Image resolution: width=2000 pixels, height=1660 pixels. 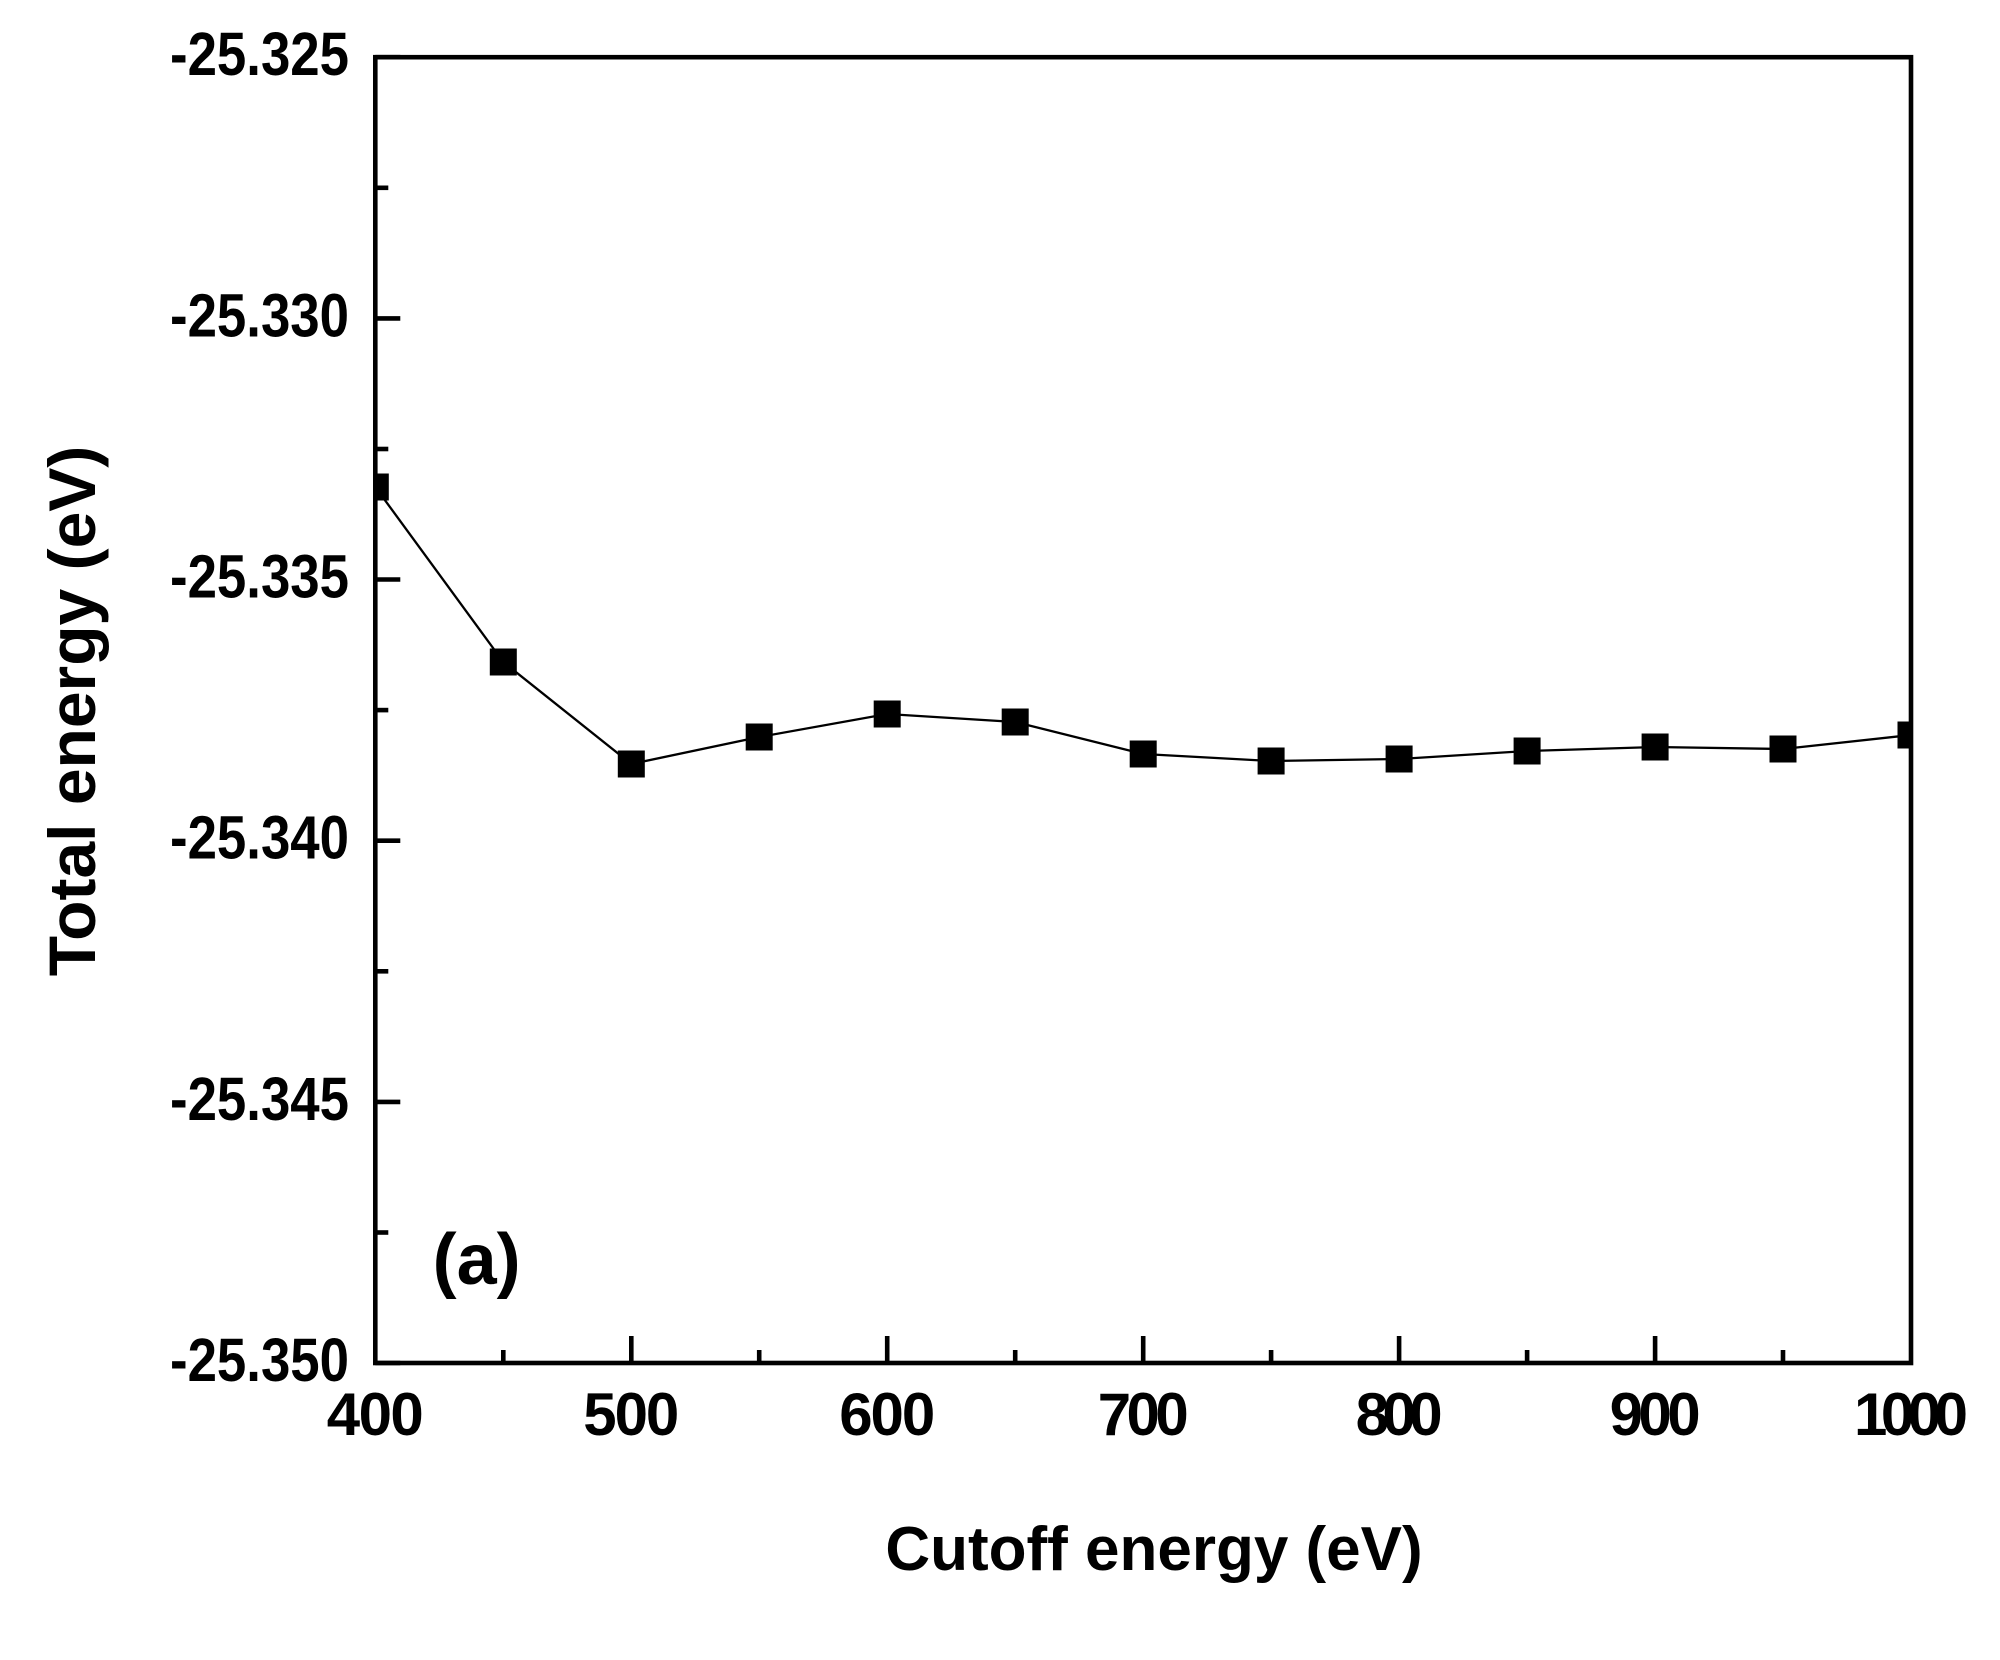 I want to click on svg-text: -25.345, so click(x=259, y=1099).